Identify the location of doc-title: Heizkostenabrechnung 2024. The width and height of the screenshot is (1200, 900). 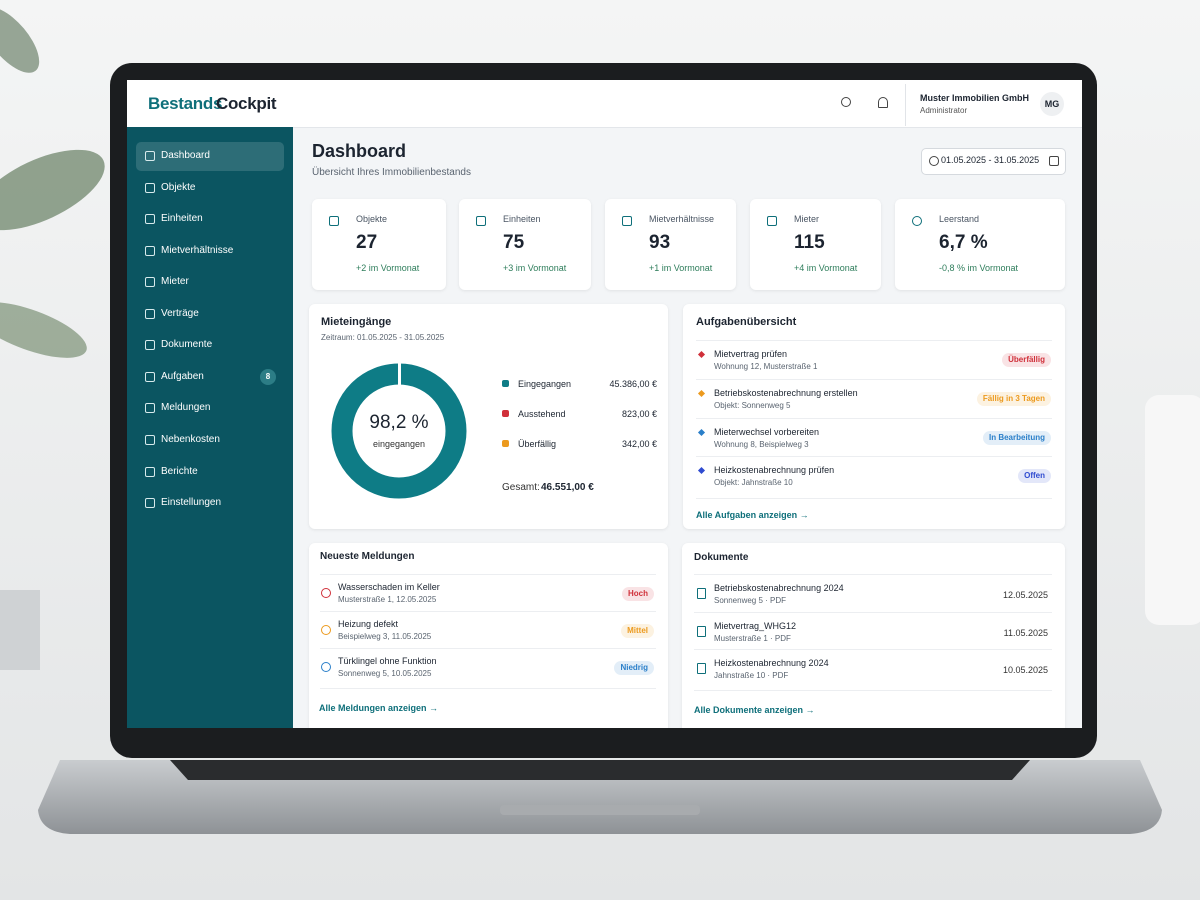
(771, 662).